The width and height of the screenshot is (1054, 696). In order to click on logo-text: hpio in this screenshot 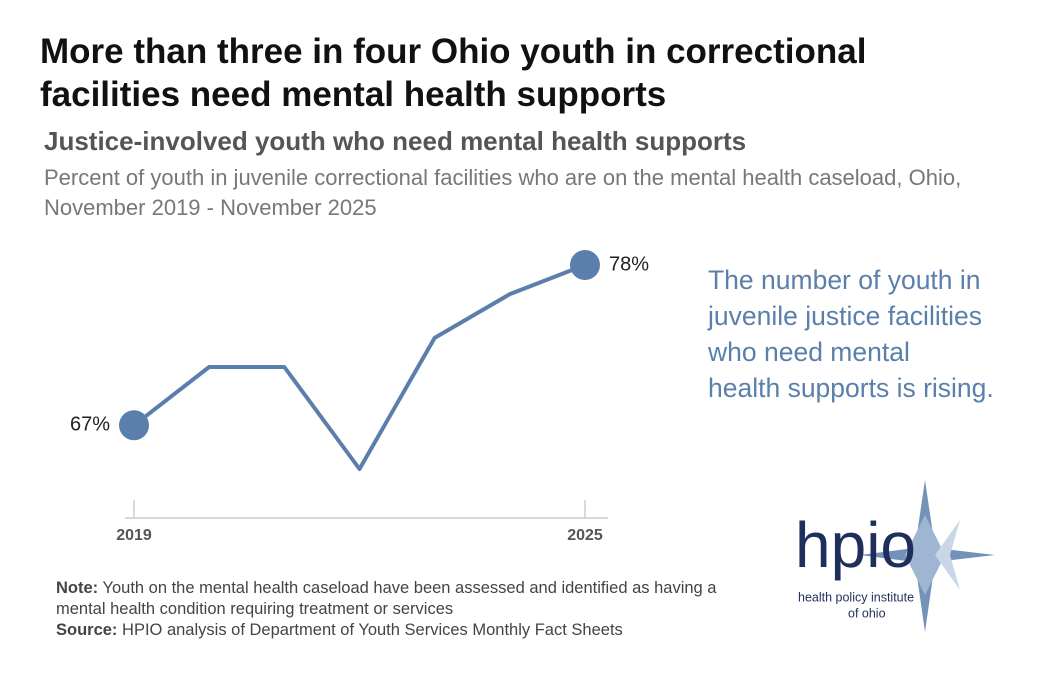, I will do `click(855, 545)`.